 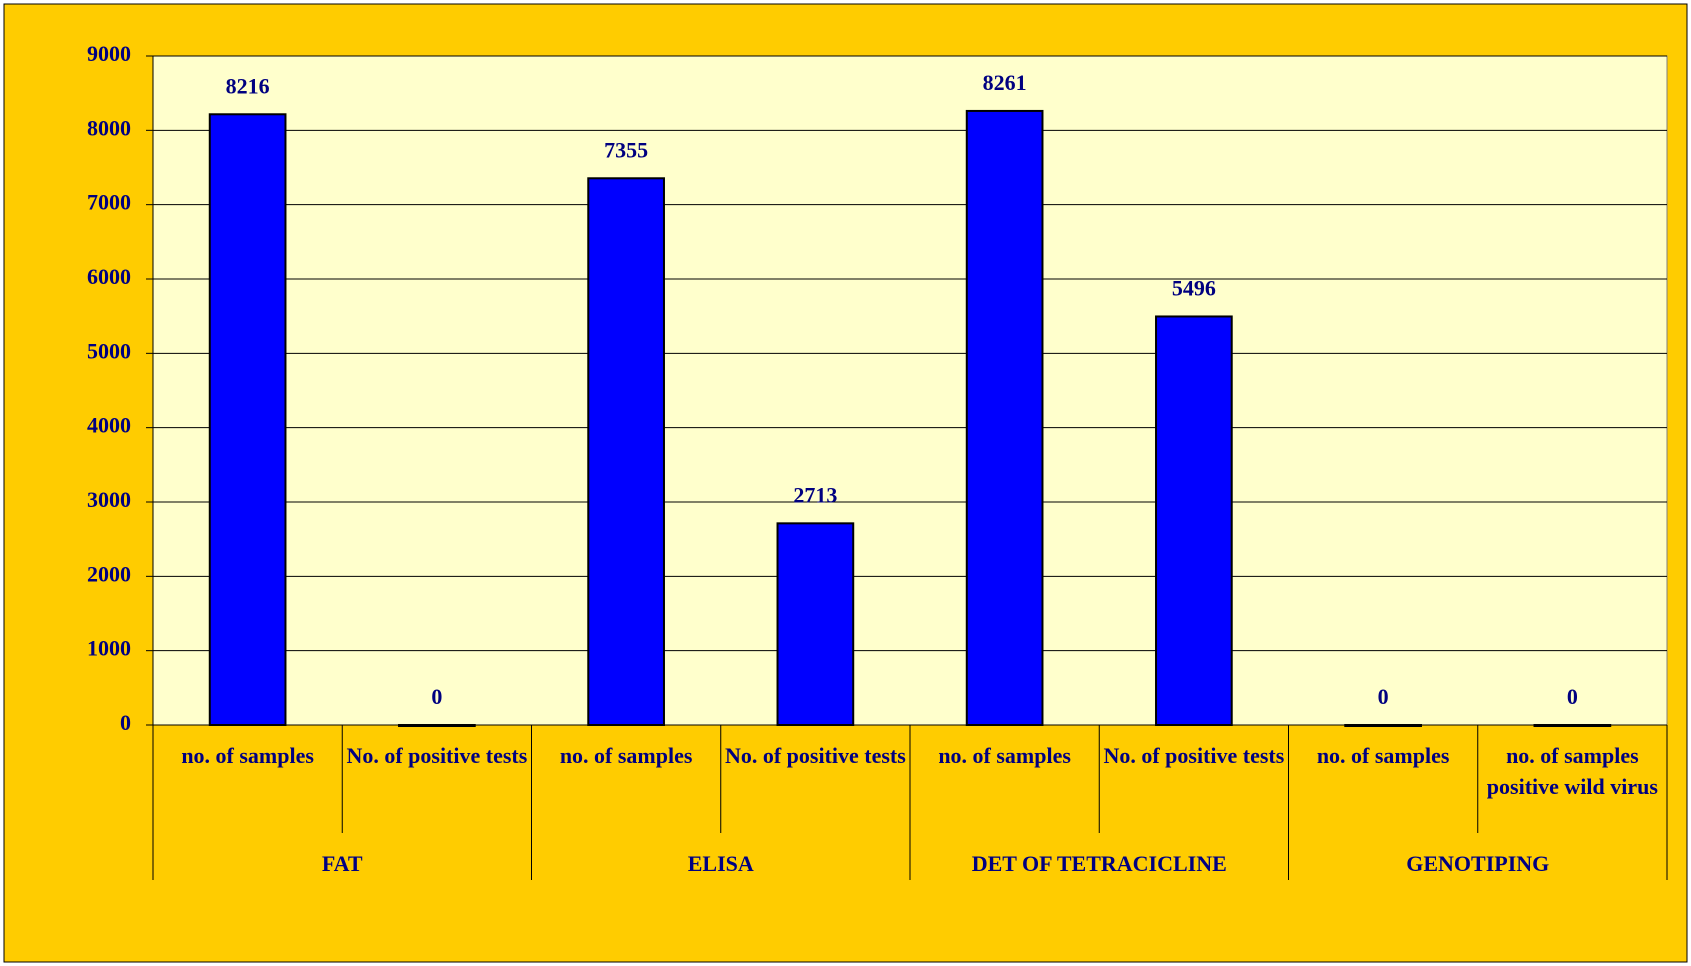 What do you see at coordinates (1099, 863) in the screenshot?
I see `group-label: DET OF TETRACICLINE` at bounding box center [1099, 863].